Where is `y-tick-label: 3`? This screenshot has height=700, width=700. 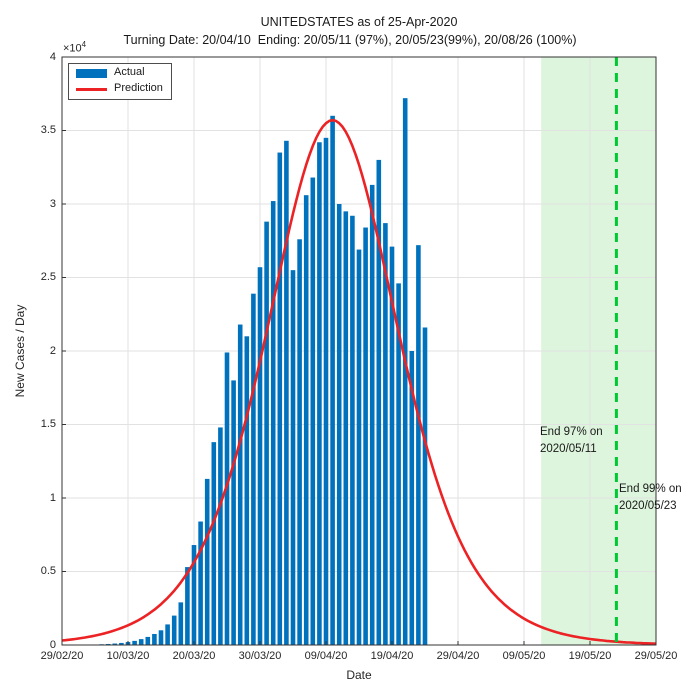 y-tick-label: 3 is located at coordinates (52, 203).